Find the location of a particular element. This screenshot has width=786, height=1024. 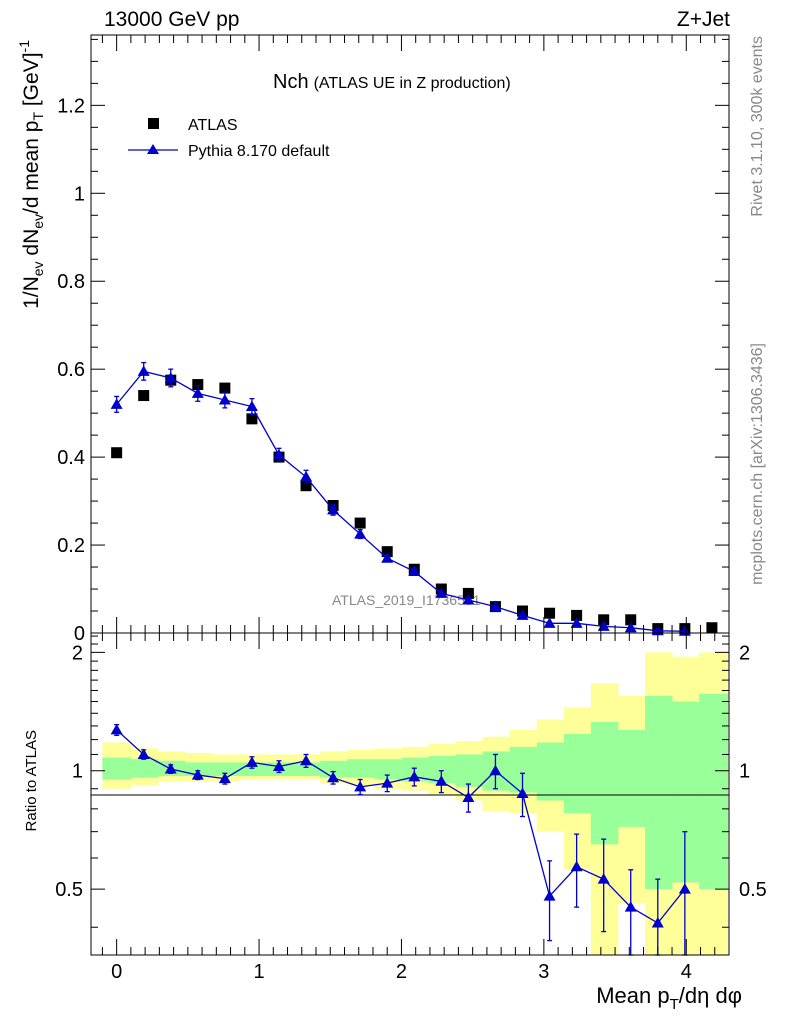

ratio-line is located at coordinates (401, 826).